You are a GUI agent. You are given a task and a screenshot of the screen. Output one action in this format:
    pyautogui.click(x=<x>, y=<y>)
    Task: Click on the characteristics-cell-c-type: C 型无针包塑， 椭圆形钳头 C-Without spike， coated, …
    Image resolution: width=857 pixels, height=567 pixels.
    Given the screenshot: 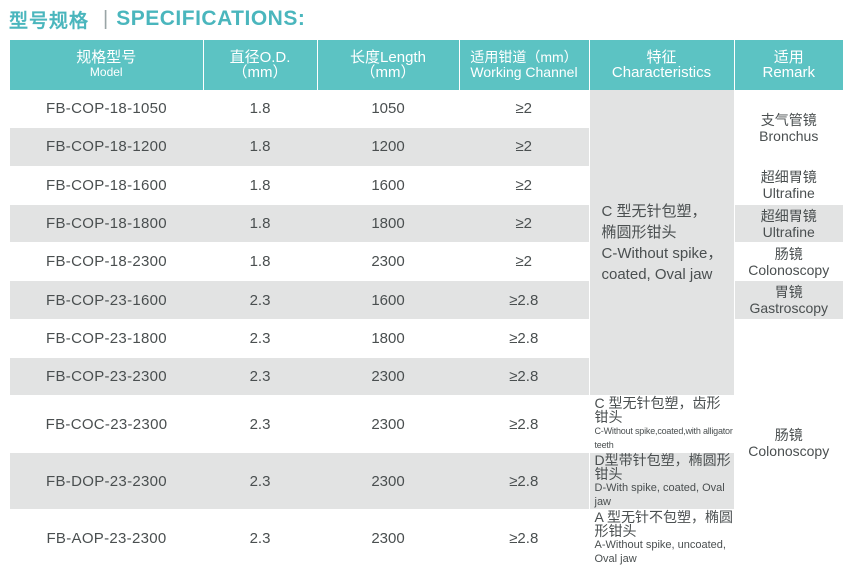 What is the action you would take?
    pyautogui.click(x=661, y=243)
    